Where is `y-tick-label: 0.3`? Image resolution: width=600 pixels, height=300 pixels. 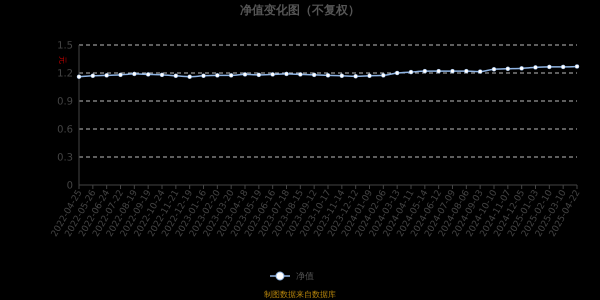 y-tick-label: 0.3 is located at coordinates (65, 158).